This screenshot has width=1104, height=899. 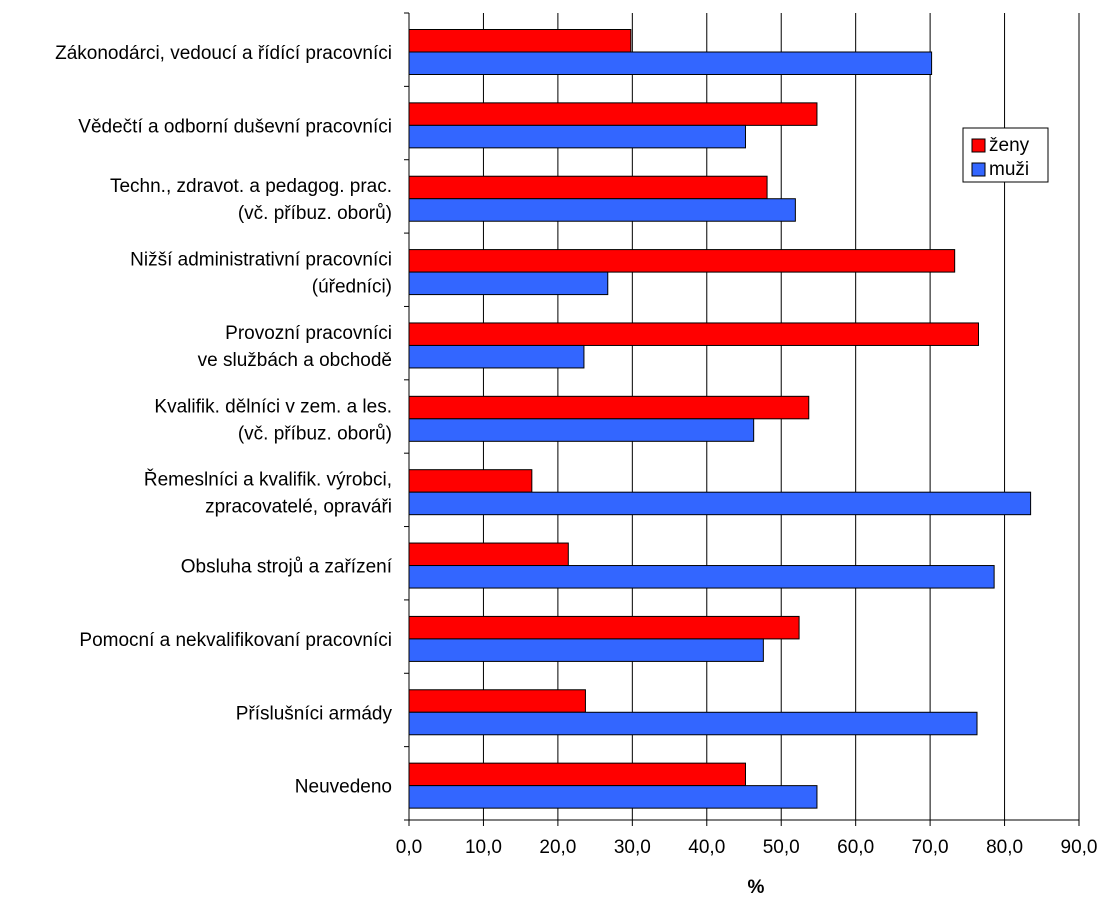 I want to click on x-tick-label: 40,0, so click(x=706, y=847).